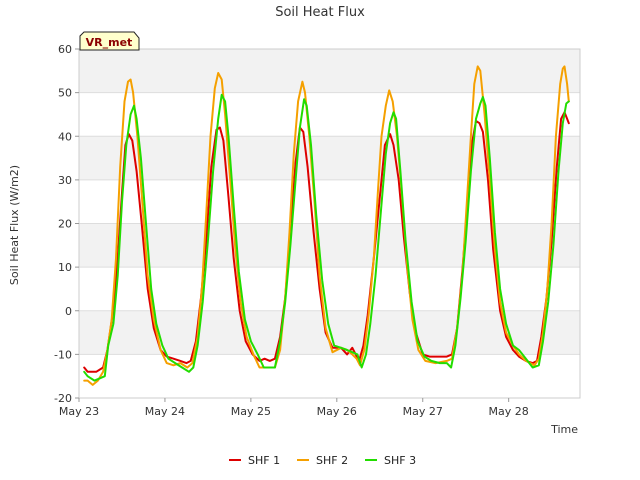 The height and width of the screenshot is (480, 640). Describe the element at coordinates (251, 411) in the screenshot. I see `x-tick-label: May 25` at that location.